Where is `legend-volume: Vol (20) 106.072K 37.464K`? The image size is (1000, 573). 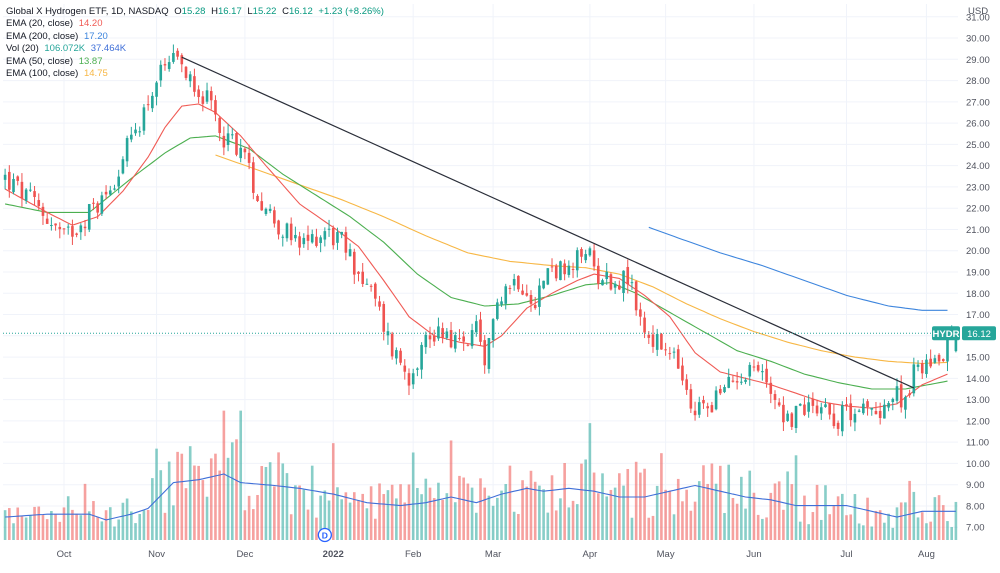
legend-volume: Vol (20) 106.072K 37.464K is located at coordinates (196, 49).